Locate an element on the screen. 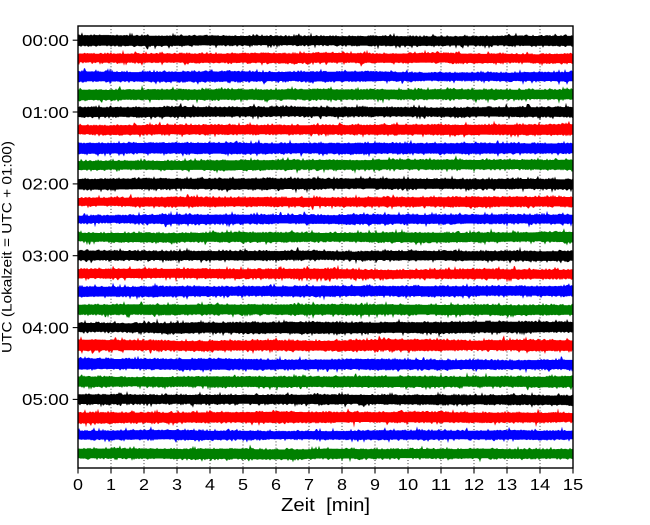 This screenshot has height=525, width=650. svg-text: 04:00 is located at coordinates (45, 328).